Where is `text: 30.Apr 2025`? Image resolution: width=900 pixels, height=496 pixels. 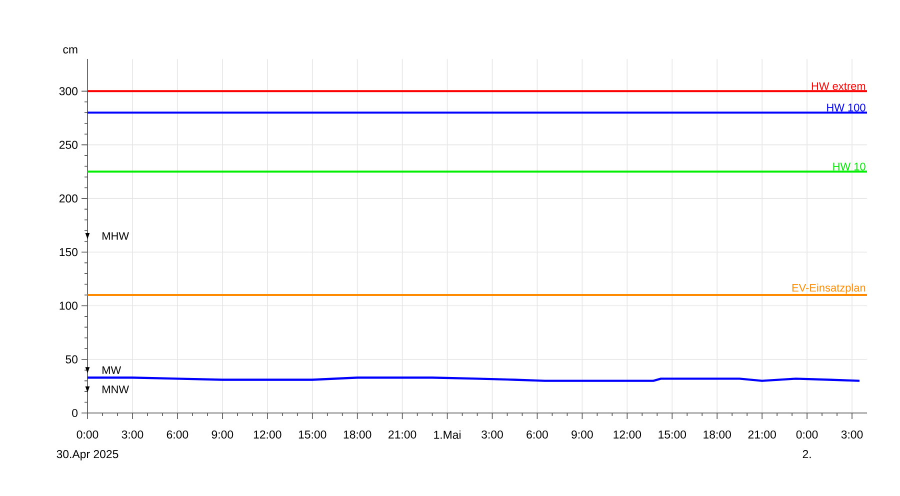 text: 30.Apr 2025 is located at coordinates (87, 455).